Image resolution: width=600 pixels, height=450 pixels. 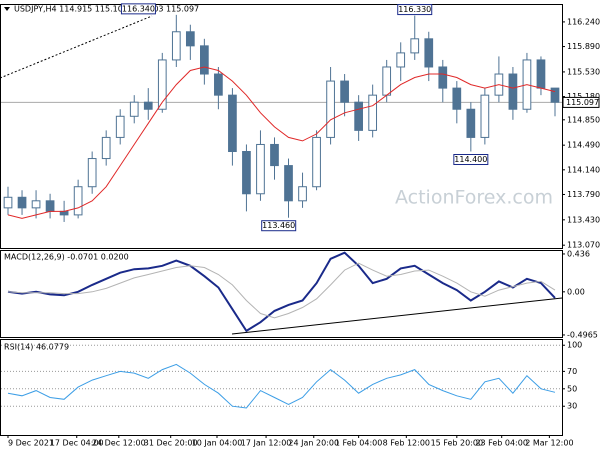 I want to click on x-tick-label: 31 Dec 20:00, so click(x=171, y=443).